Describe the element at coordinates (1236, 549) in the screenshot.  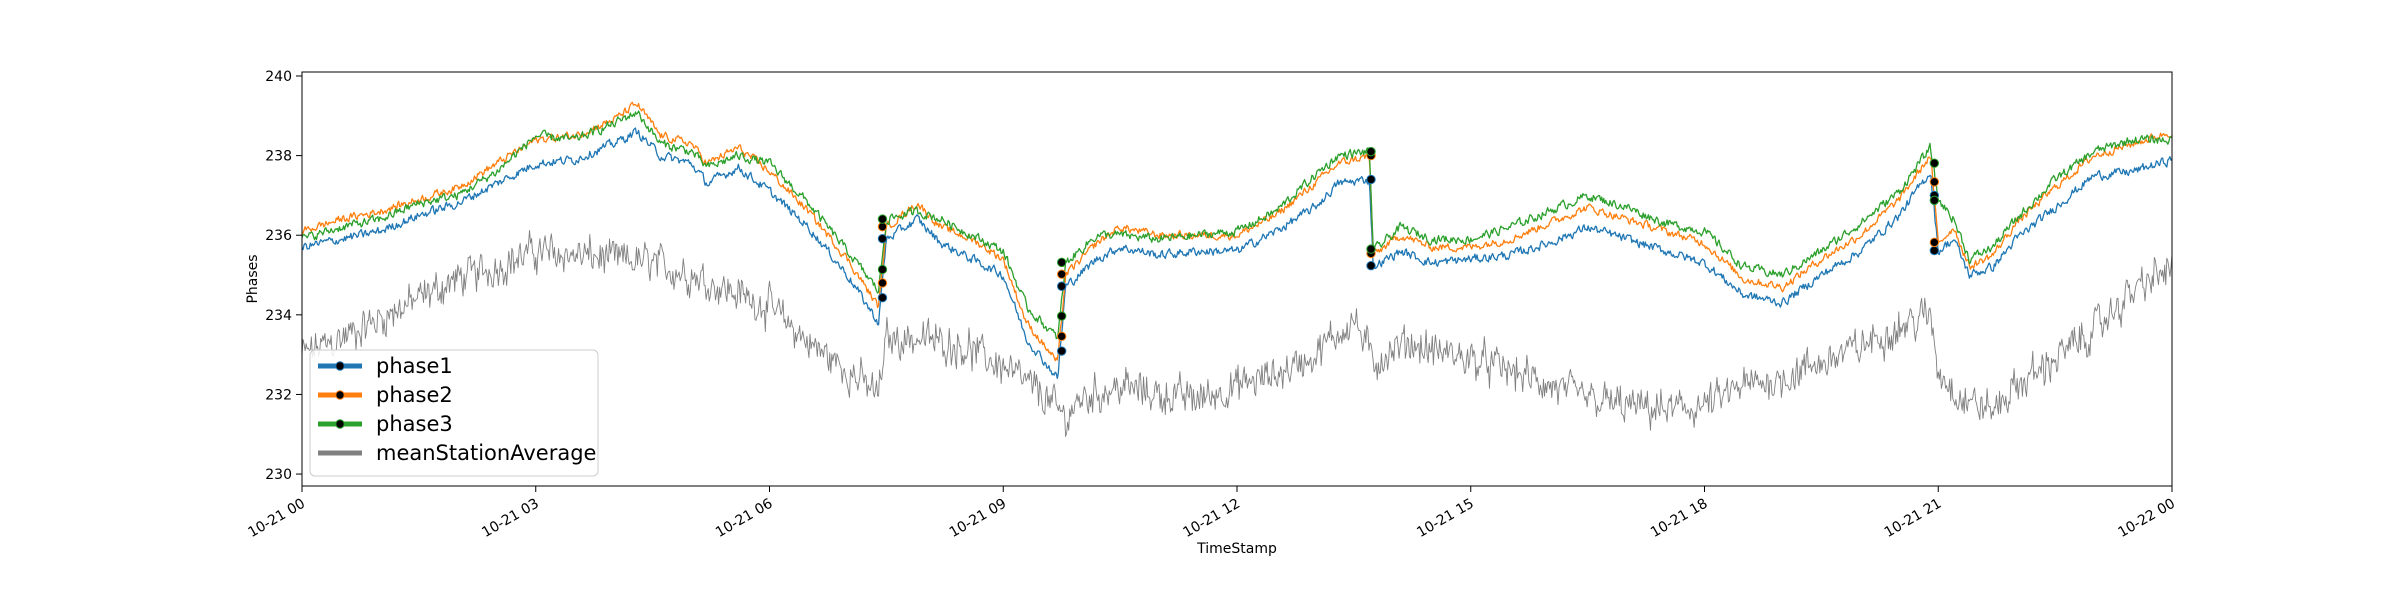
I see `x-axis-label: TimeStamp` at that location.